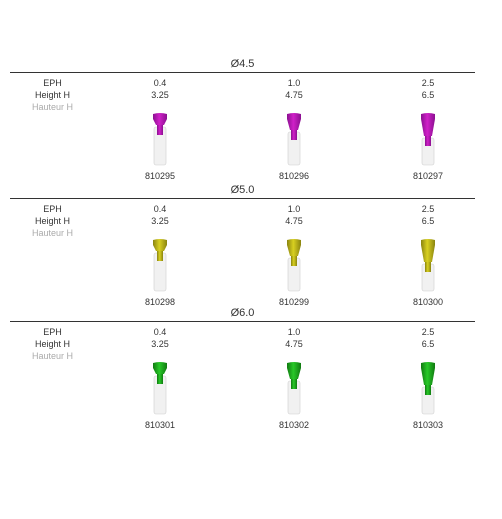 The image size is (502, 519). I want to click on product-ref: 810301, so click(160, 425).